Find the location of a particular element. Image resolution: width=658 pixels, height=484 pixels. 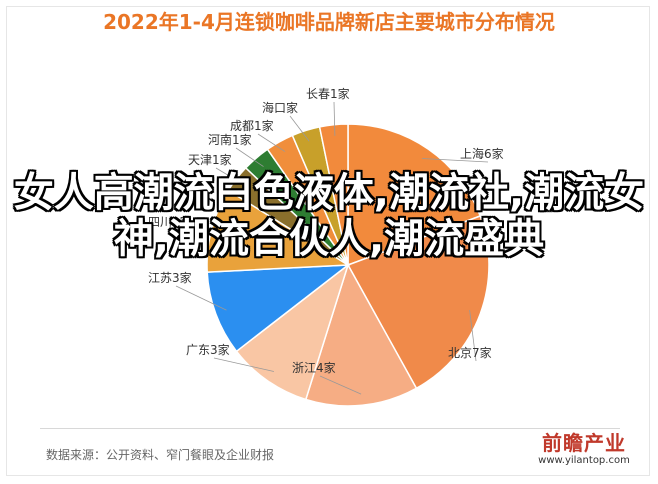

slice-label-11: 长春1家 is located at coordinates (328, 93).